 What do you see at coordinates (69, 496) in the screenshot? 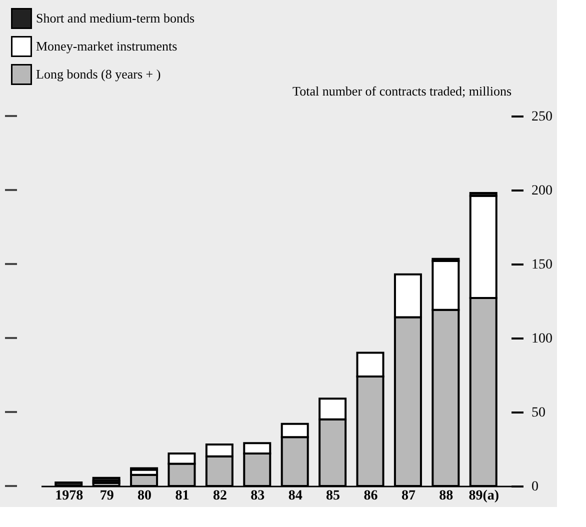
I see `x-tick-label: 1978` at bounding box center [69, 496].